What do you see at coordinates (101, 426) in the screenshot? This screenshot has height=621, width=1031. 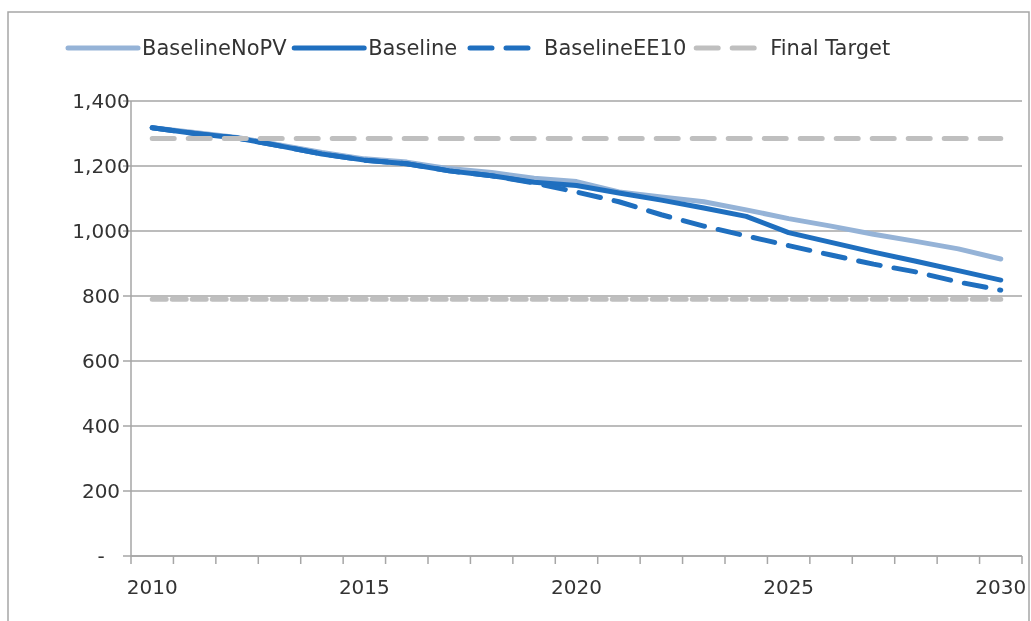 I see `y-tick-label: 400` at bounding box center [101, 426].